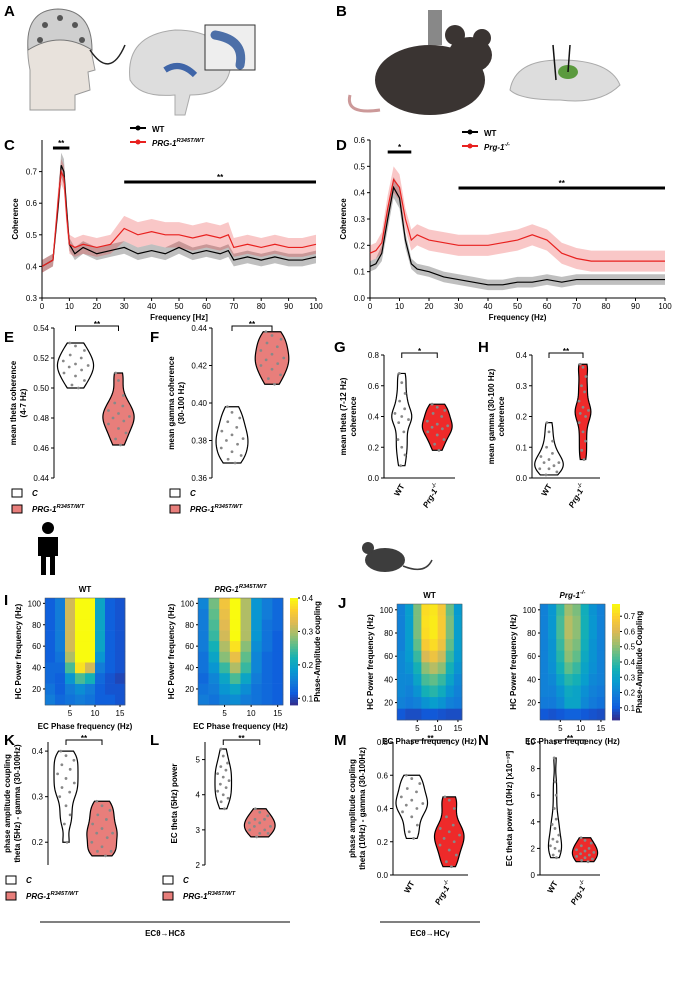 The image size is (673, 990). I want to click on legend-label-sup: R345T/WT, so click(221, 894).